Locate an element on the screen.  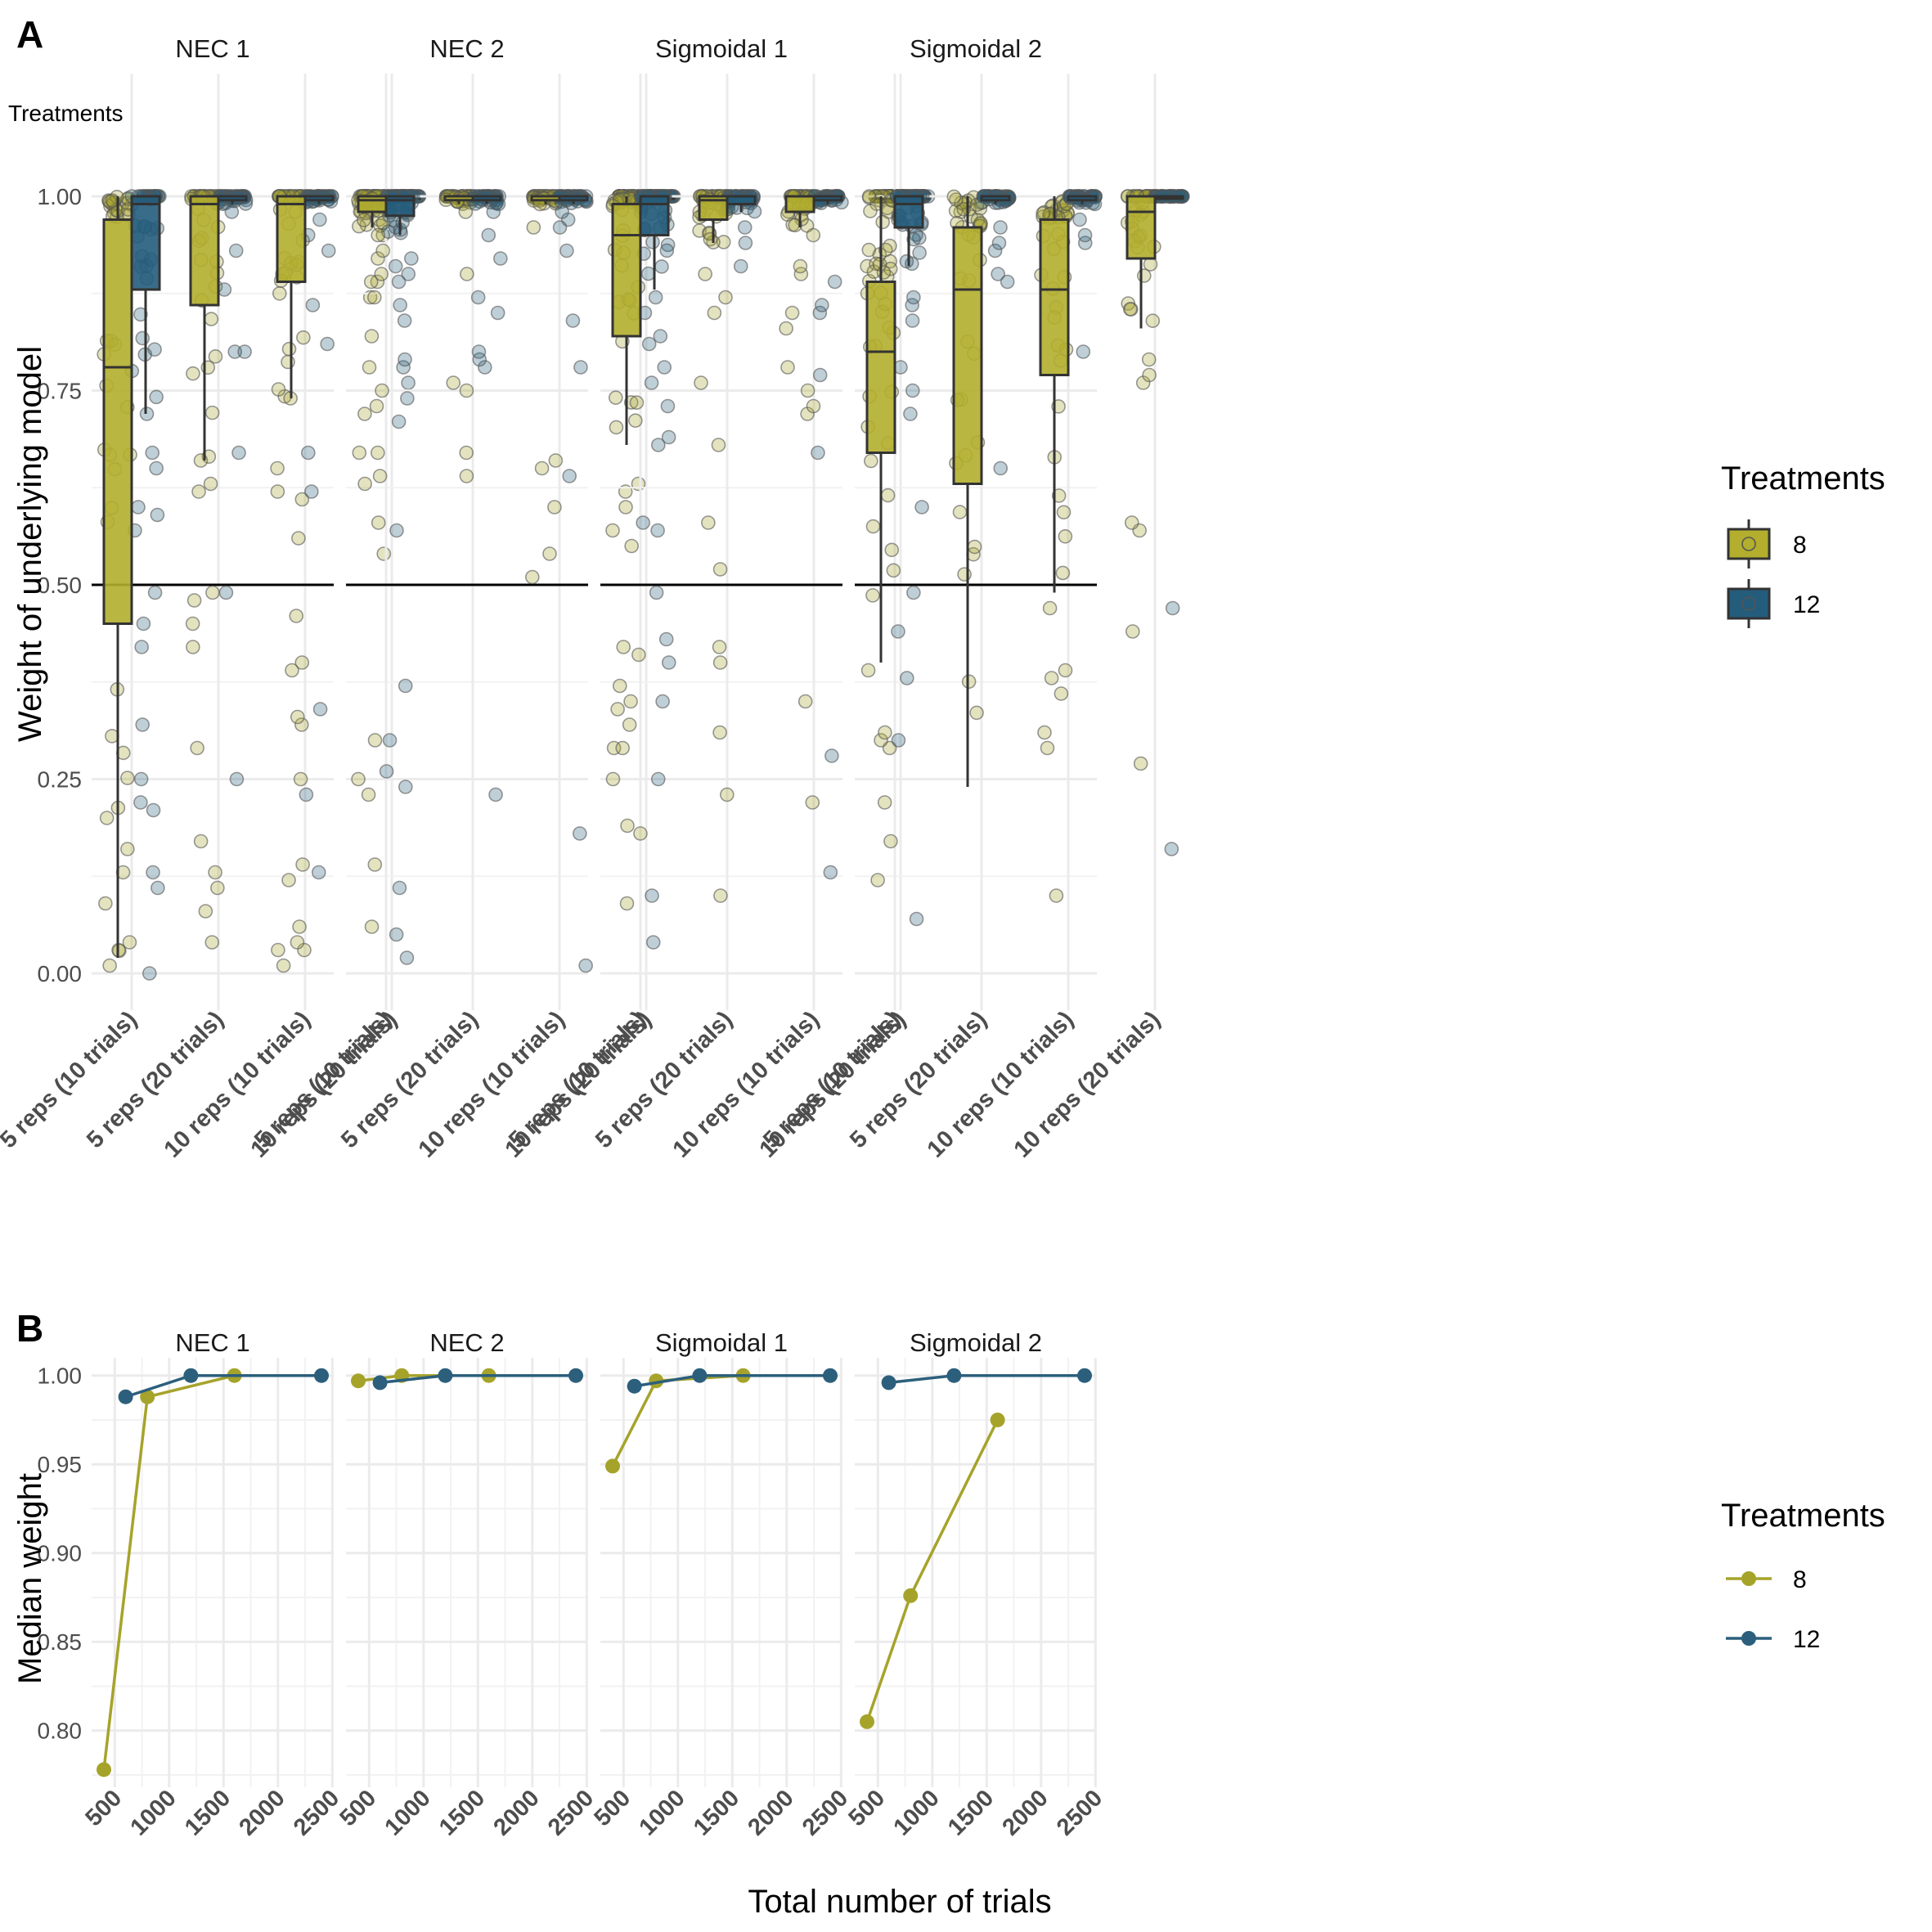
strip-label: NEC 1 is located at coordinates (212, 49).